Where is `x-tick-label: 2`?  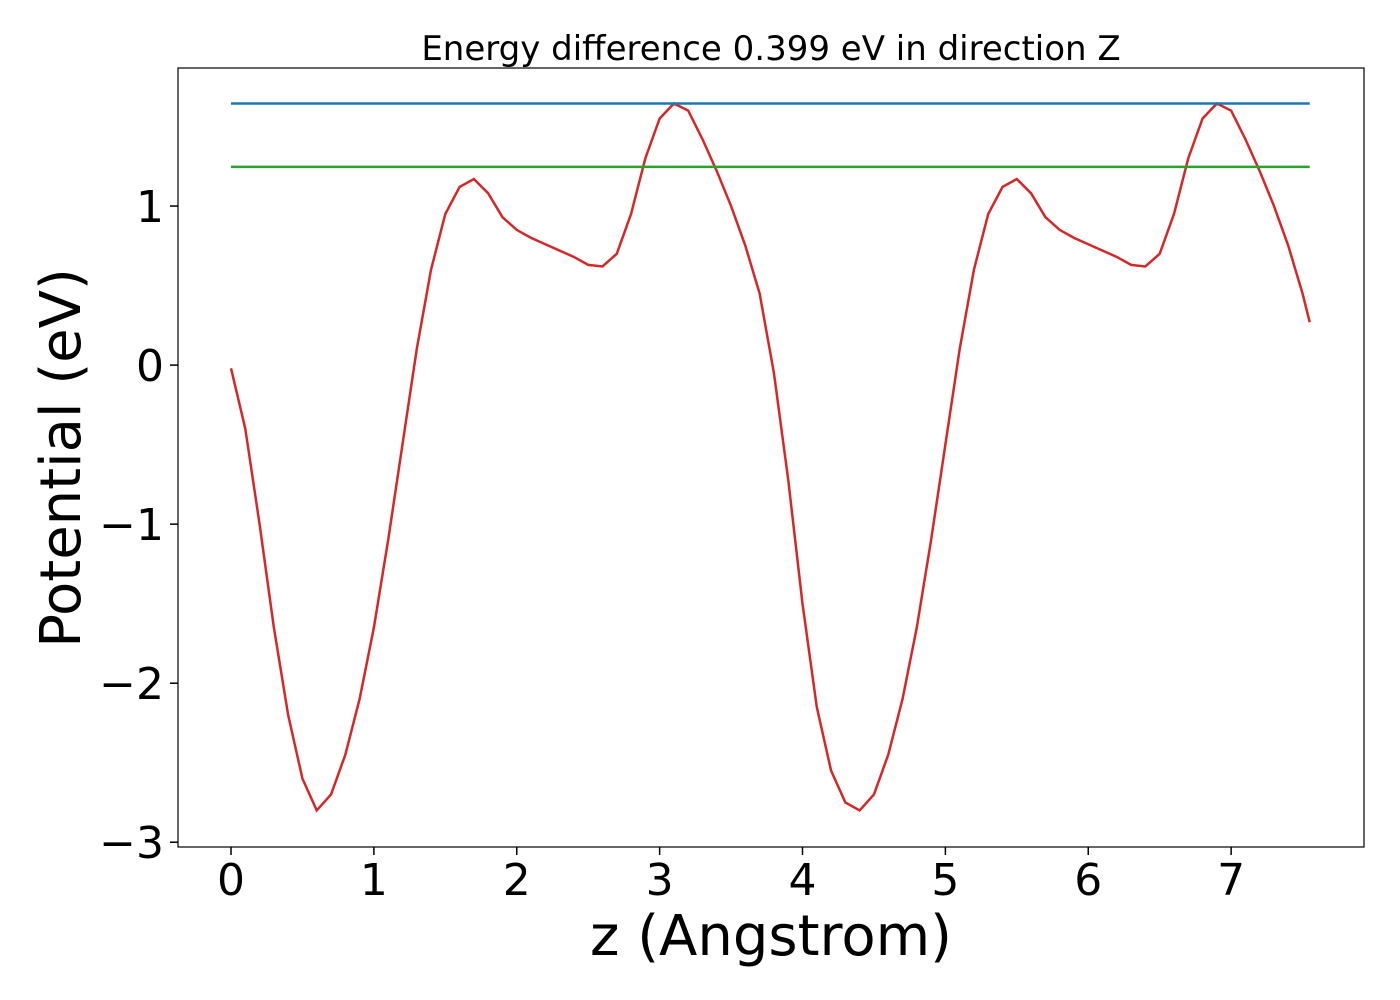 x-tick-label: 2 is located at coordinates (517, 880).